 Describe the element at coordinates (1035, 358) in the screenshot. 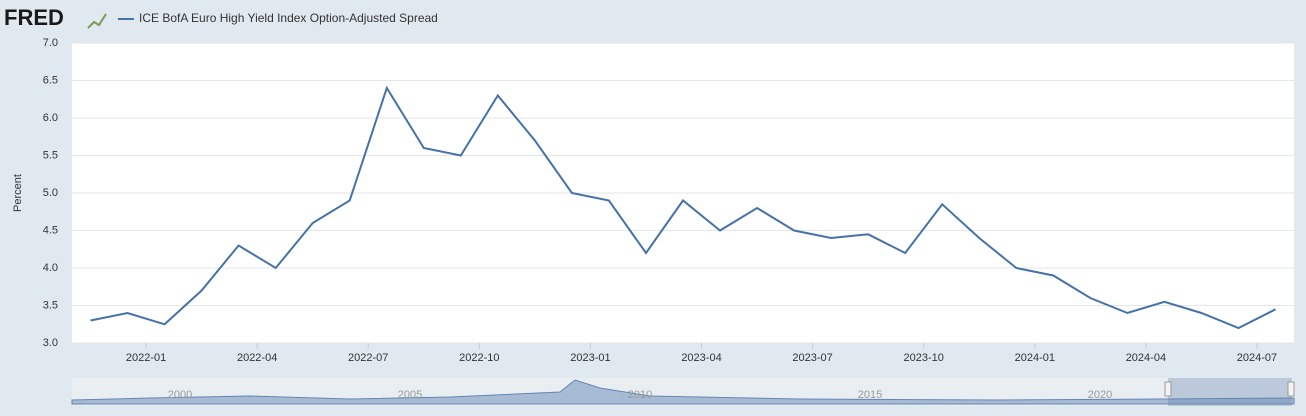

I see `x-tick-label: 2024-01` at that location.